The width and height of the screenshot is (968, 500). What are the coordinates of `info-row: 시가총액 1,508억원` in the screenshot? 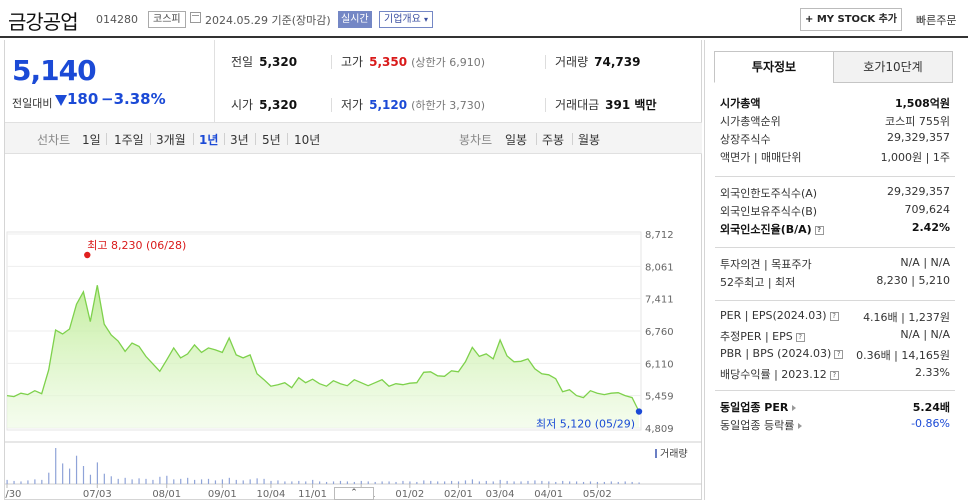 It's located at (835, 104).